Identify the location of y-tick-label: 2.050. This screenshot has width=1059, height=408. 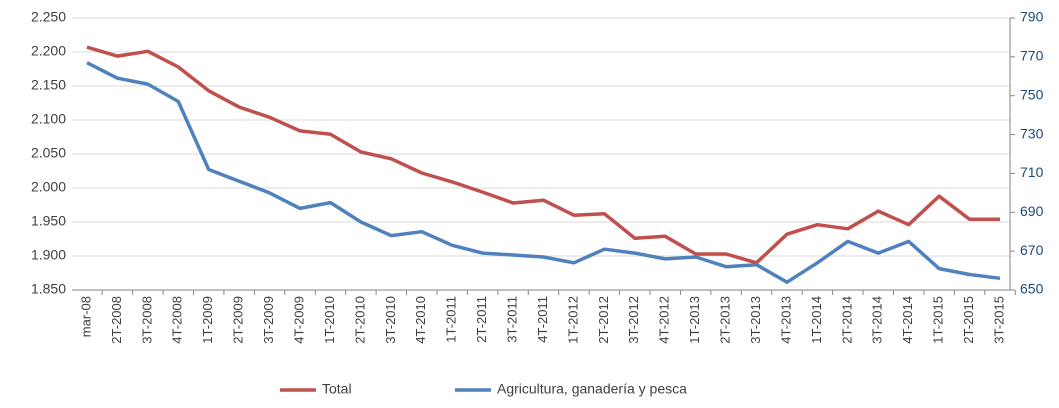
(48, 153).